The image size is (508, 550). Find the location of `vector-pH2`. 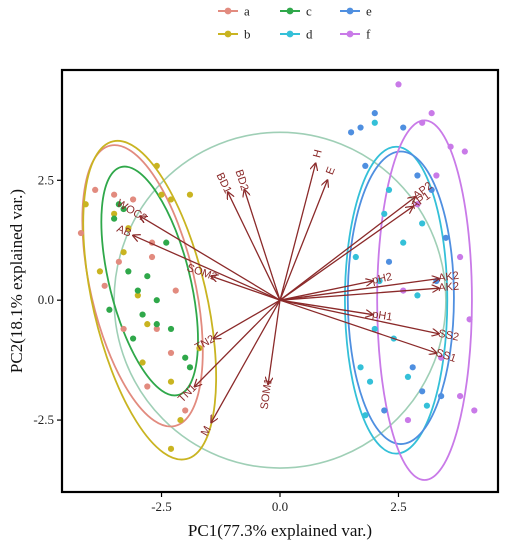

vector-pH2 is located at coordinates (325, 291).